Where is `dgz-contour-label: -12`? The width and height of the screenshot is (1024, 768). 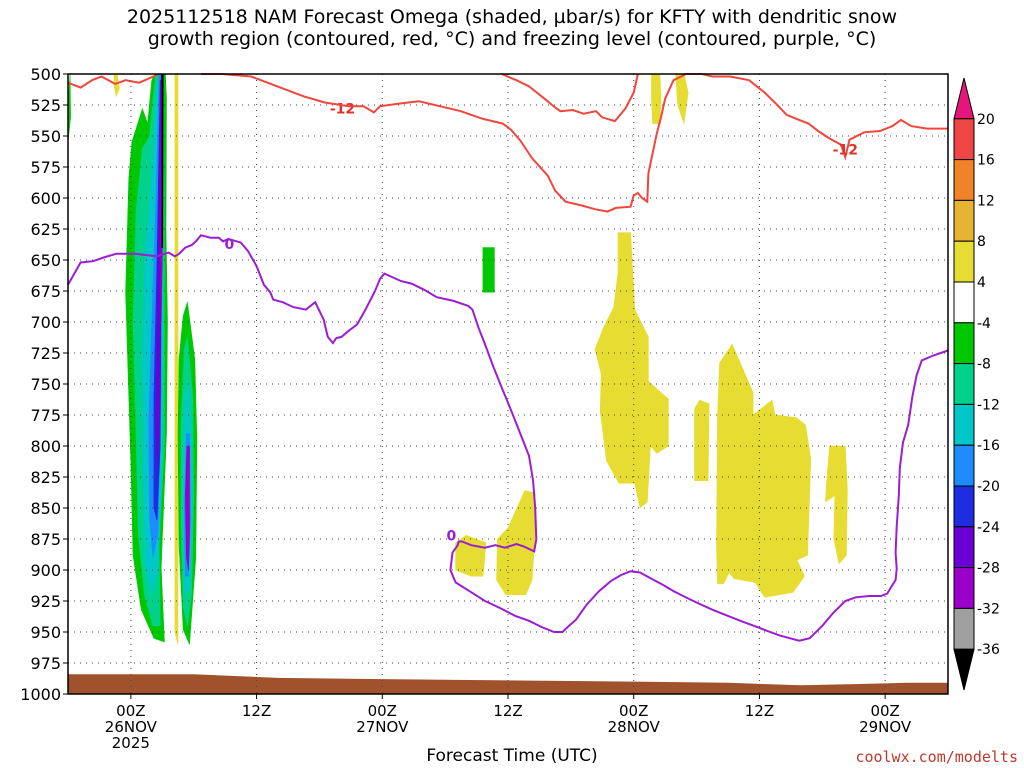
dgz-contour-label: -12 is located at coordinates (845, 151).